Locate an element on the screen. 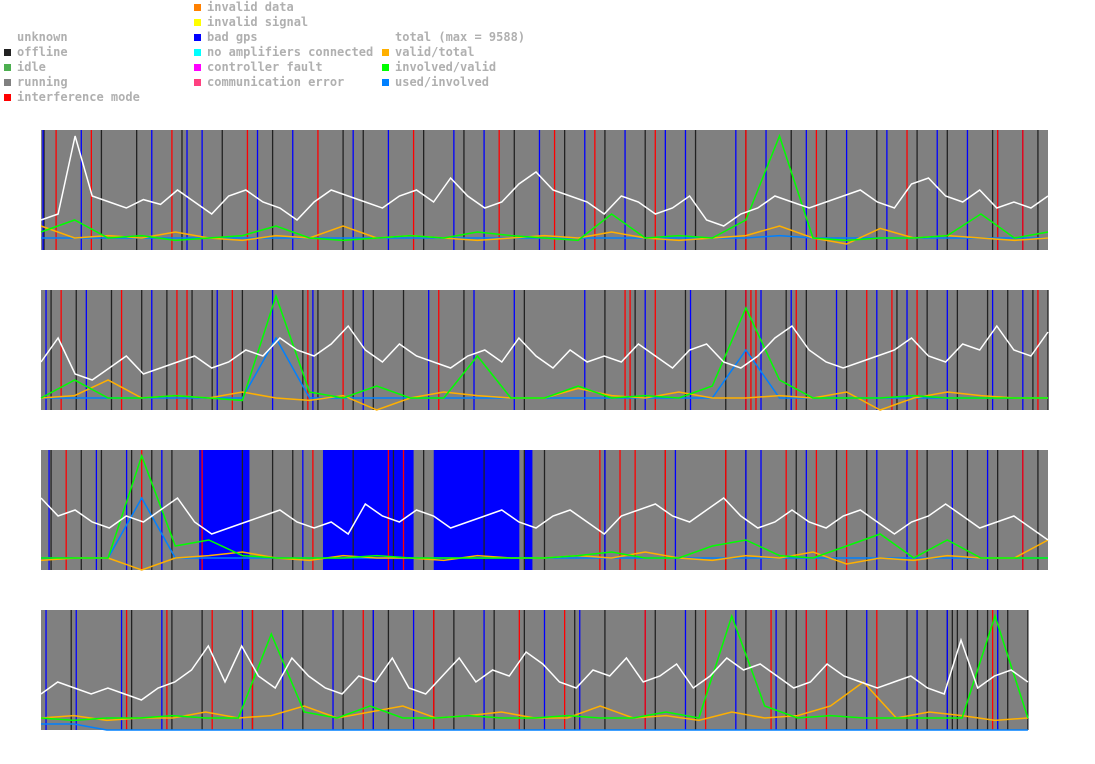 The height and width of the screenshot is (764, 1095). legend-label: bad gps is located at coordinates (232, 37).